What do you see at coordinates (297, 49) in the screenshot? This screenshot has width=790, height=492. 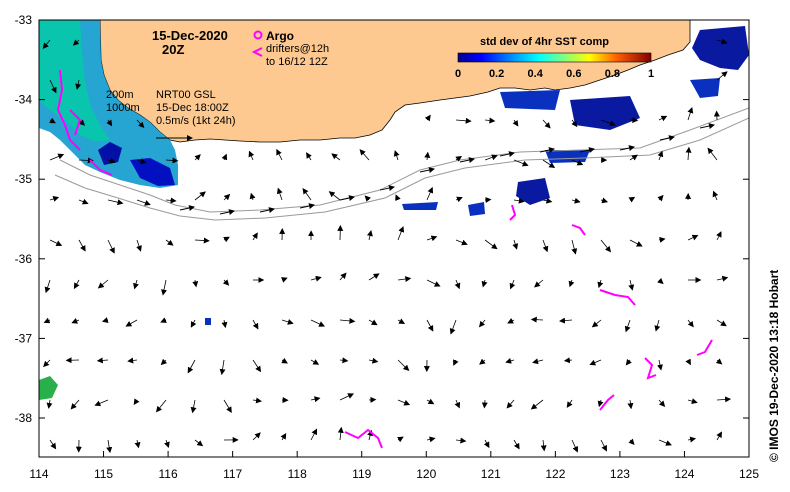 I see `drifters-label-1: drifters@12h` at bounding box center [297, 49].